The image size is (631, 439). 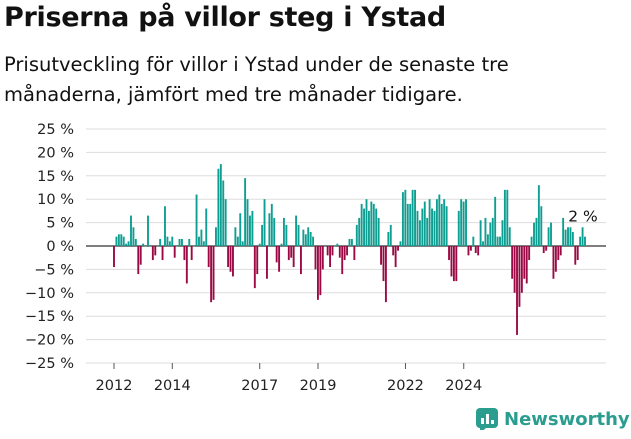 What do you see at coordinates (405, 386) in the screenshot?
I see `x-tick-label: 2022` at bounding box center [405, 386].